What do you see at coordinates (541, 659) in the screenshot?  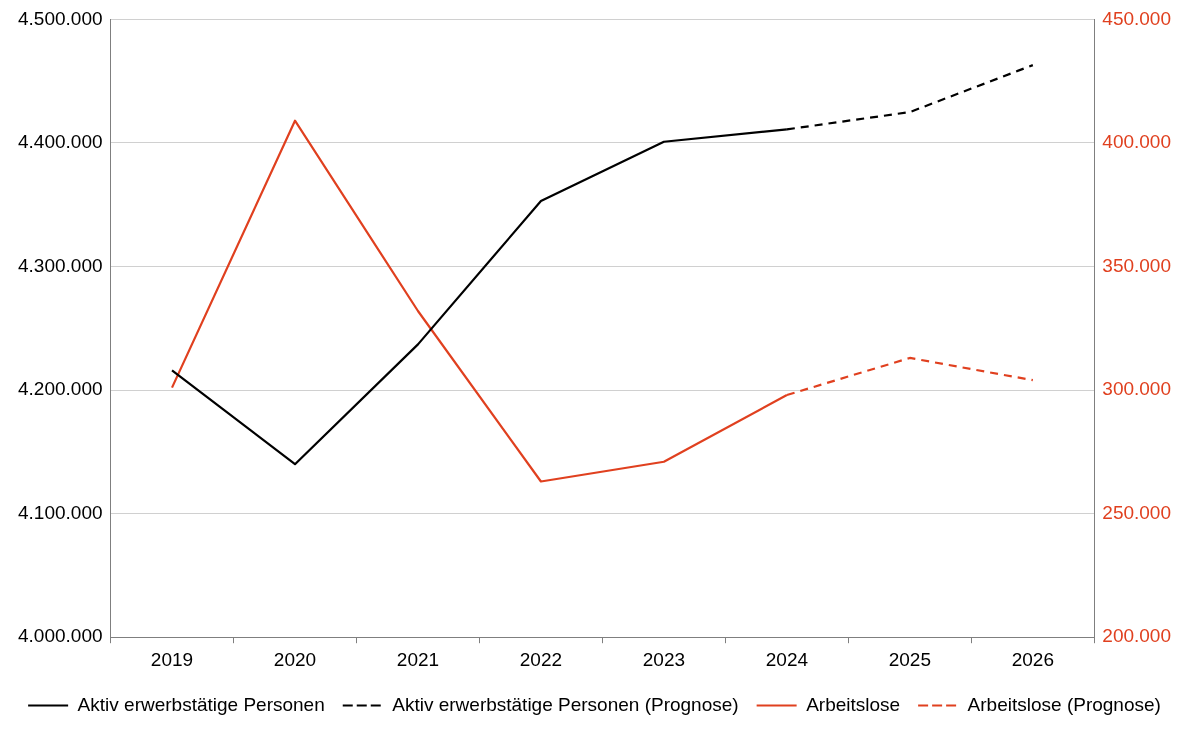 I see `x-tick-label: 2022` at bounding box center [541, 659].